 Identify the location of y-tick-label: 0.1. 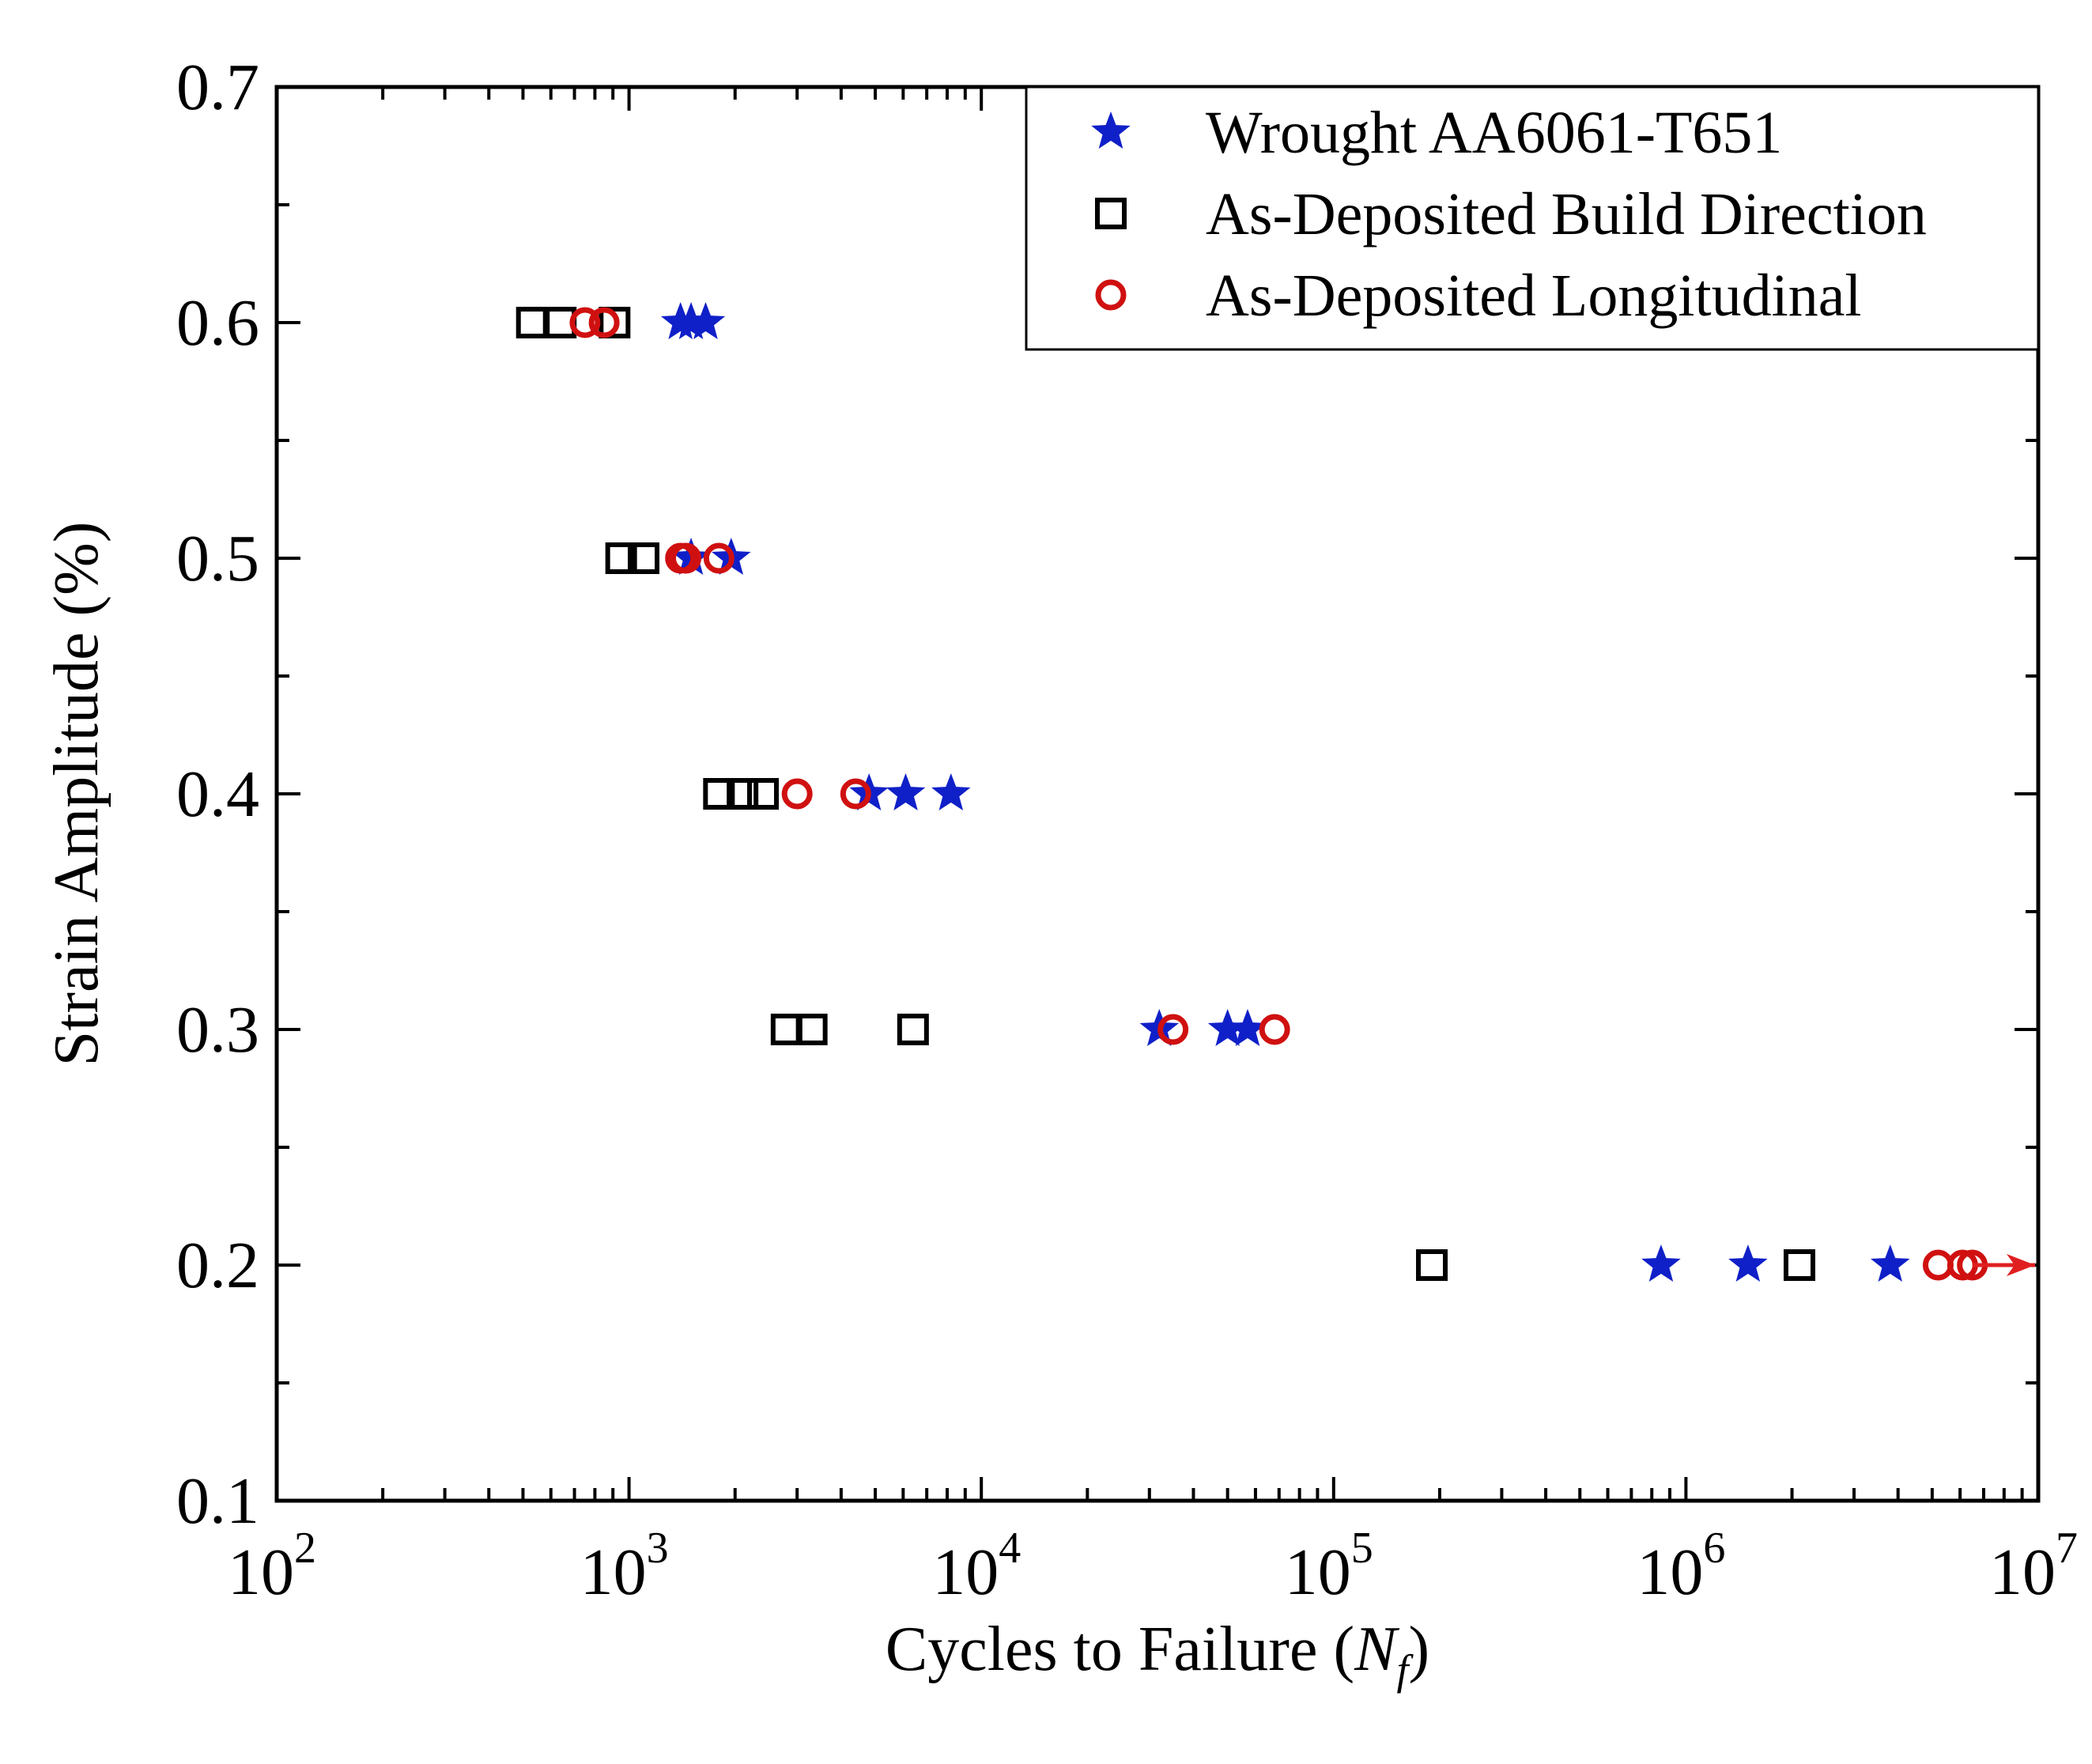
(218, 1501).